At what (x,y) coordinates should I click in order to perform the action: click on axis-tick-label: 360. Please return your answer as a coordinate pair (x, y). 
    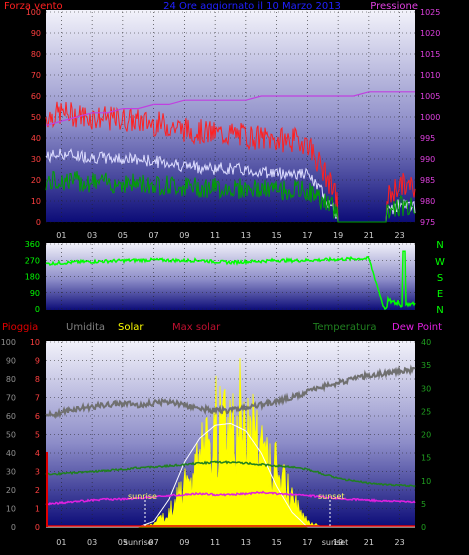
    Looking at the image, I should click on (32, 244).